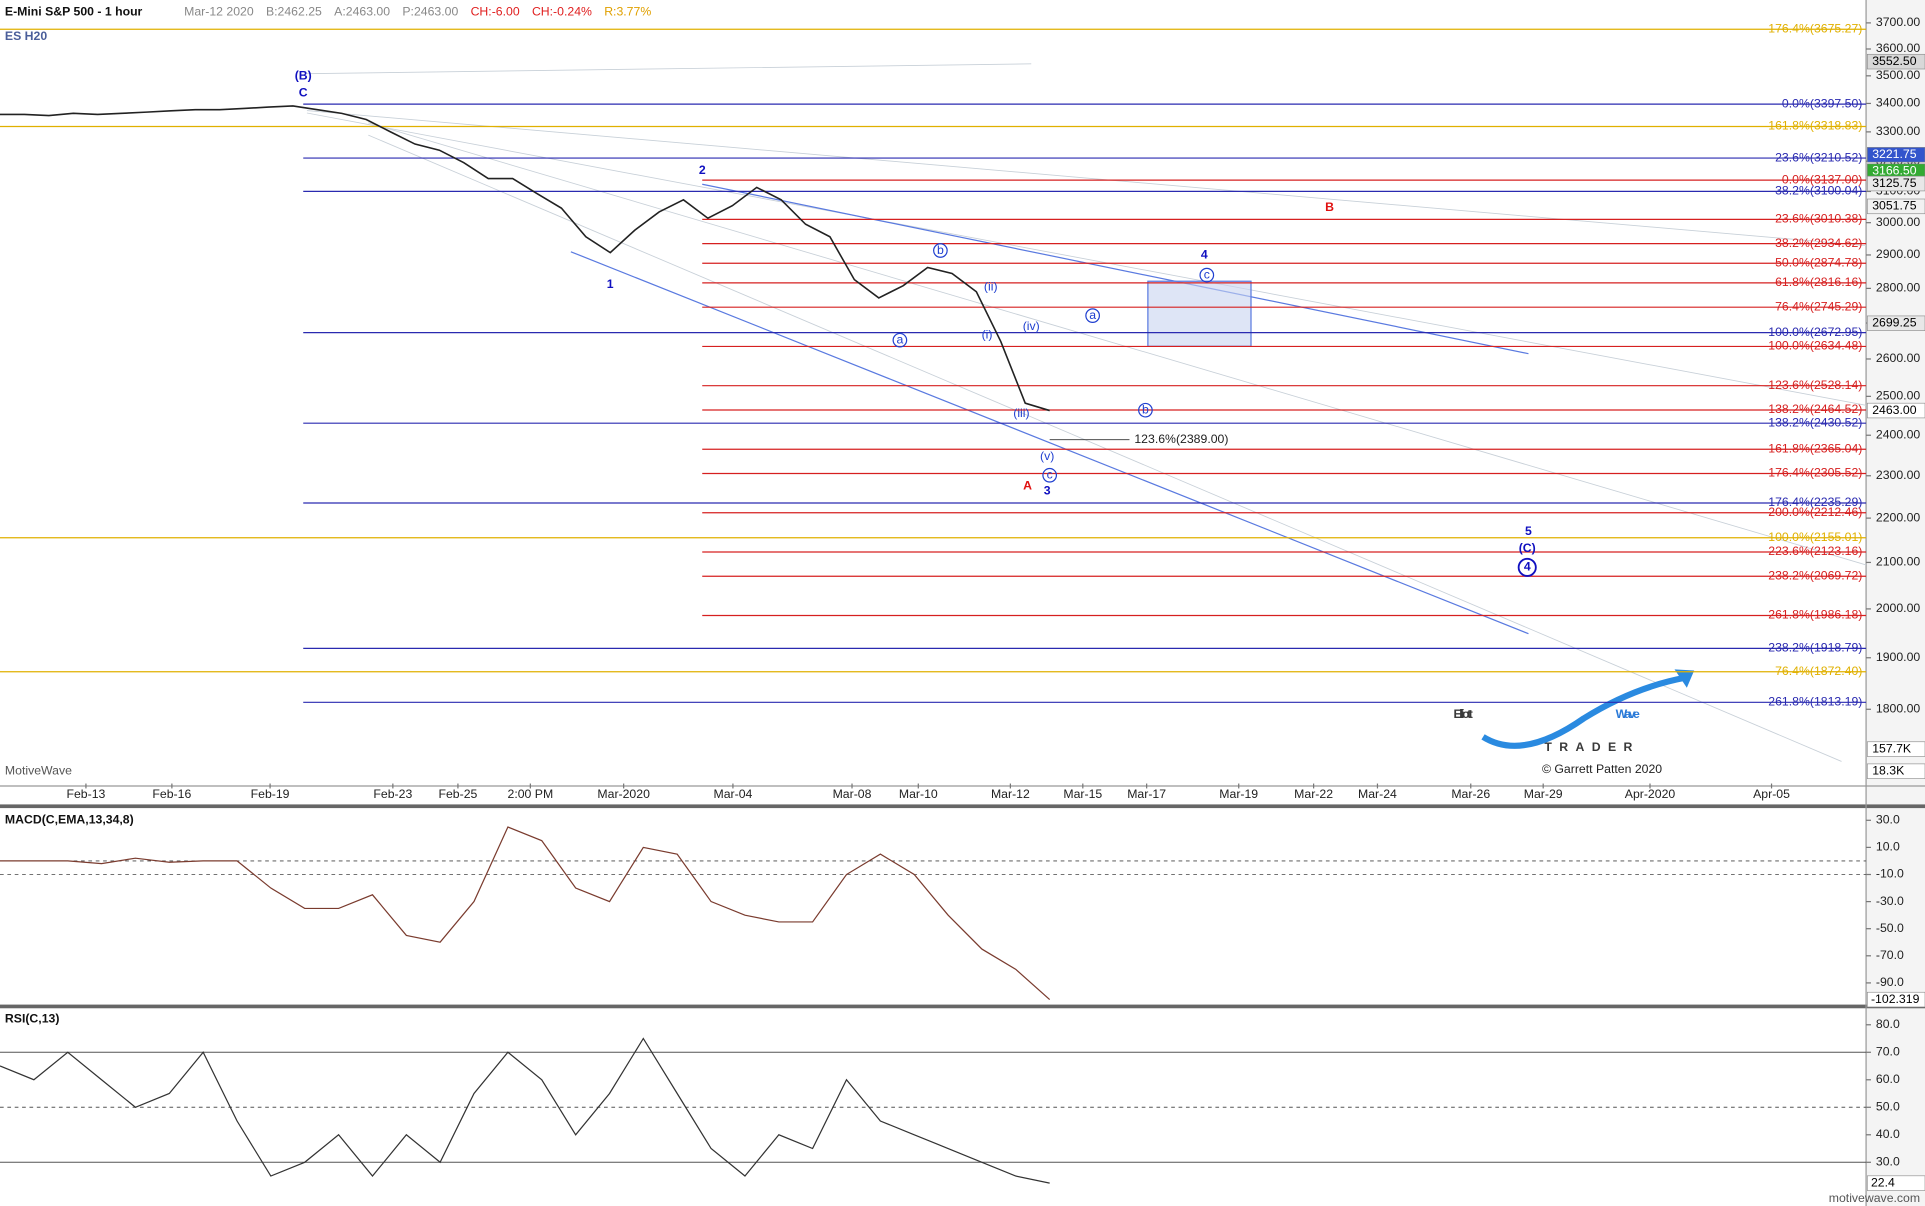  I want to click on logo-subtext: TRADER, so click(1591, 747).